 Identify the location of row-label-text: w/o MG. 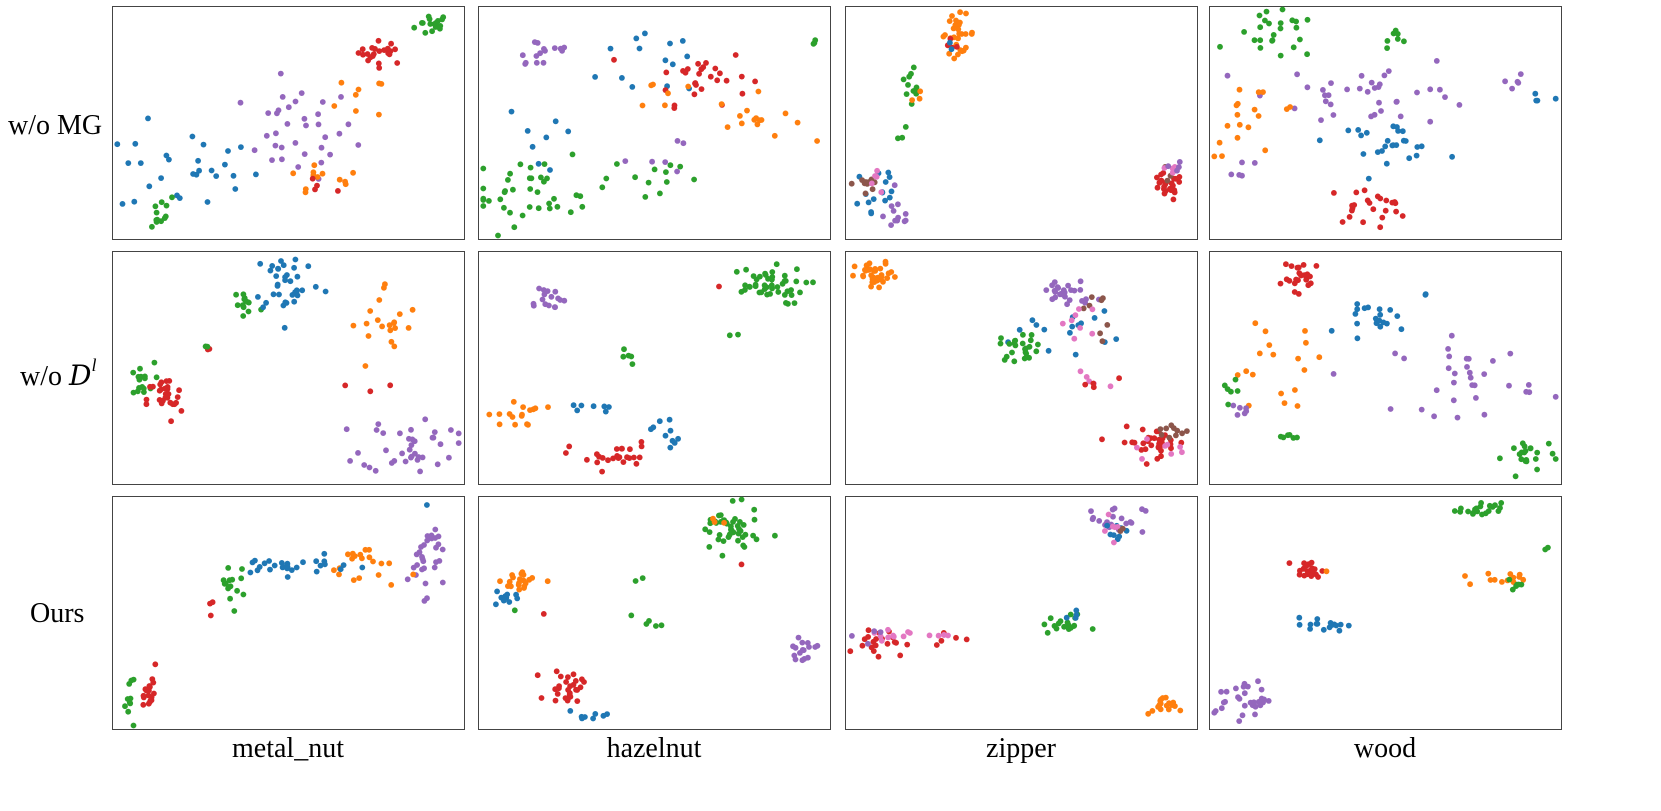
(55, 125).